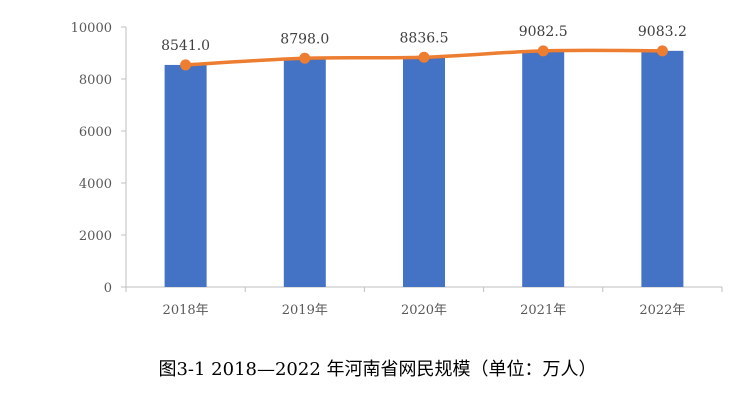 This screenshot has width=755, height=400. I want to click on x-tick-label: 2020年, so click(424, 310).